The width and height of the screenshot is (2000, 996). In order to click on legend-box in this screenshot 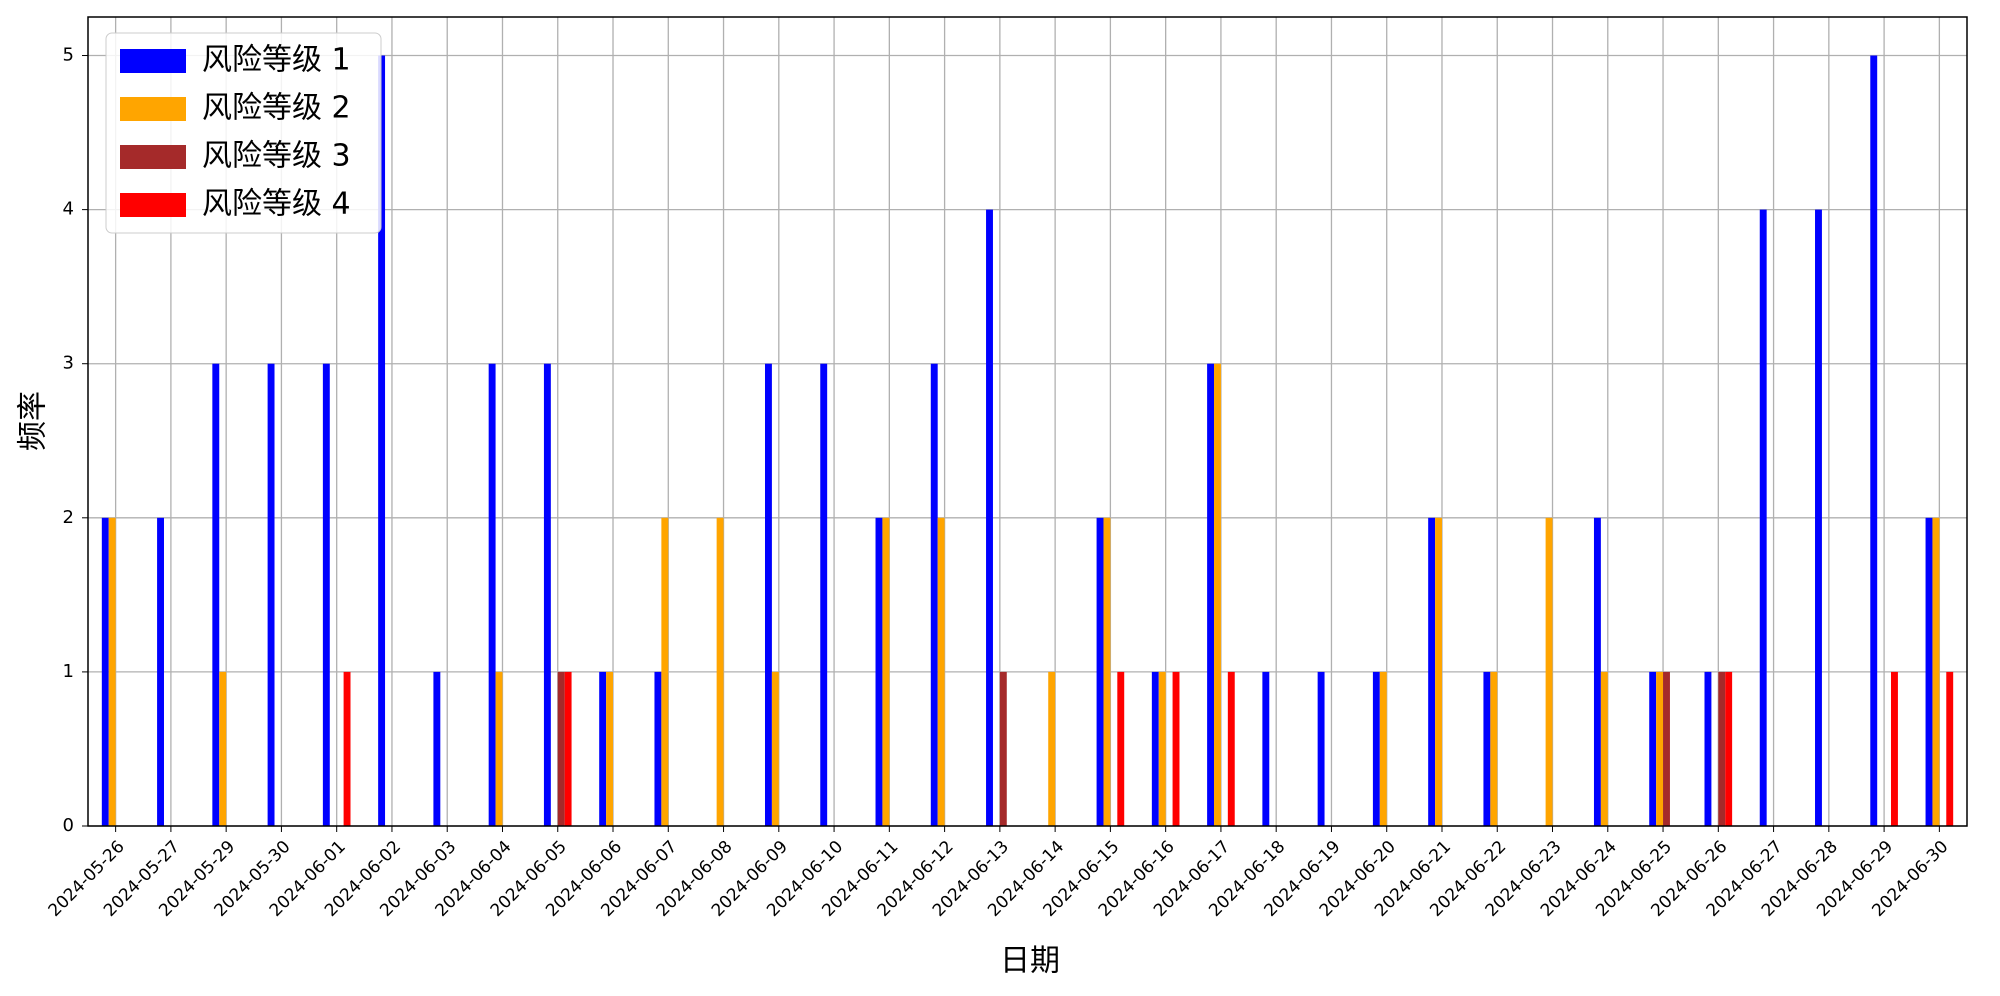, I will do `click(243, 133)`.